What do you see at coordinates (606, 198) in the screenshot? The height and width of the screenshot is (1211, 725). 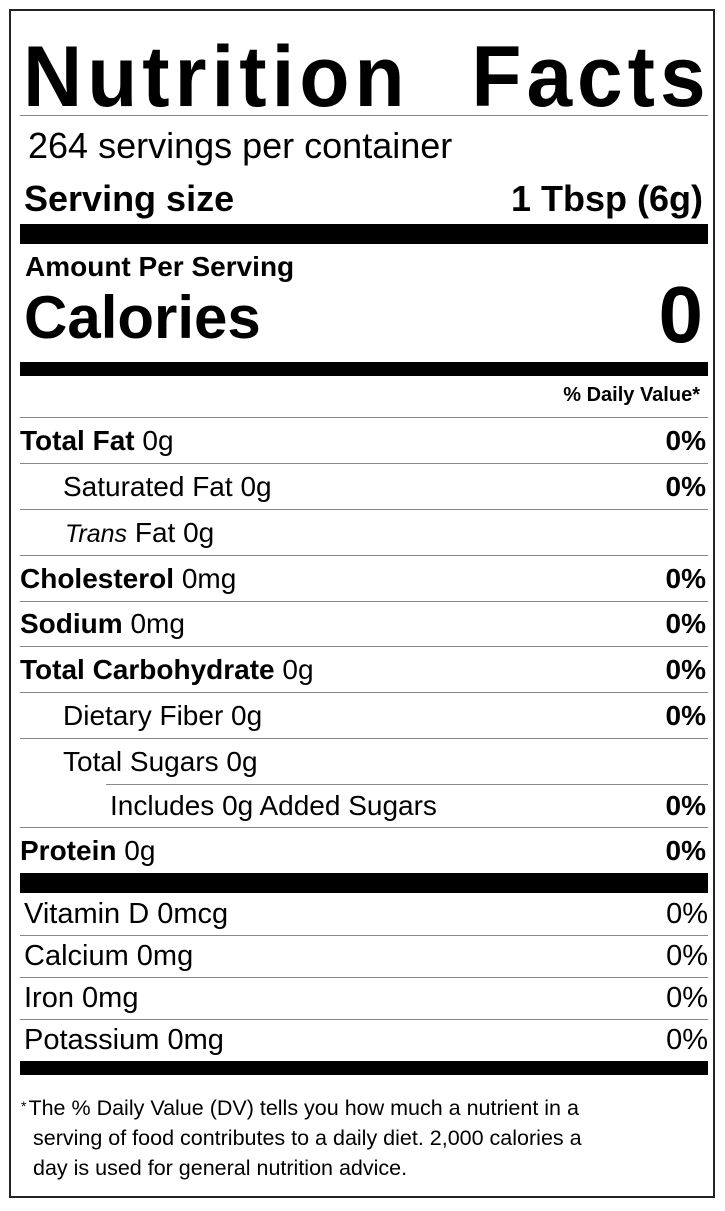 I see `serving-size-value: 1 Tbsp (6g)` at bounding box center [606, 198].